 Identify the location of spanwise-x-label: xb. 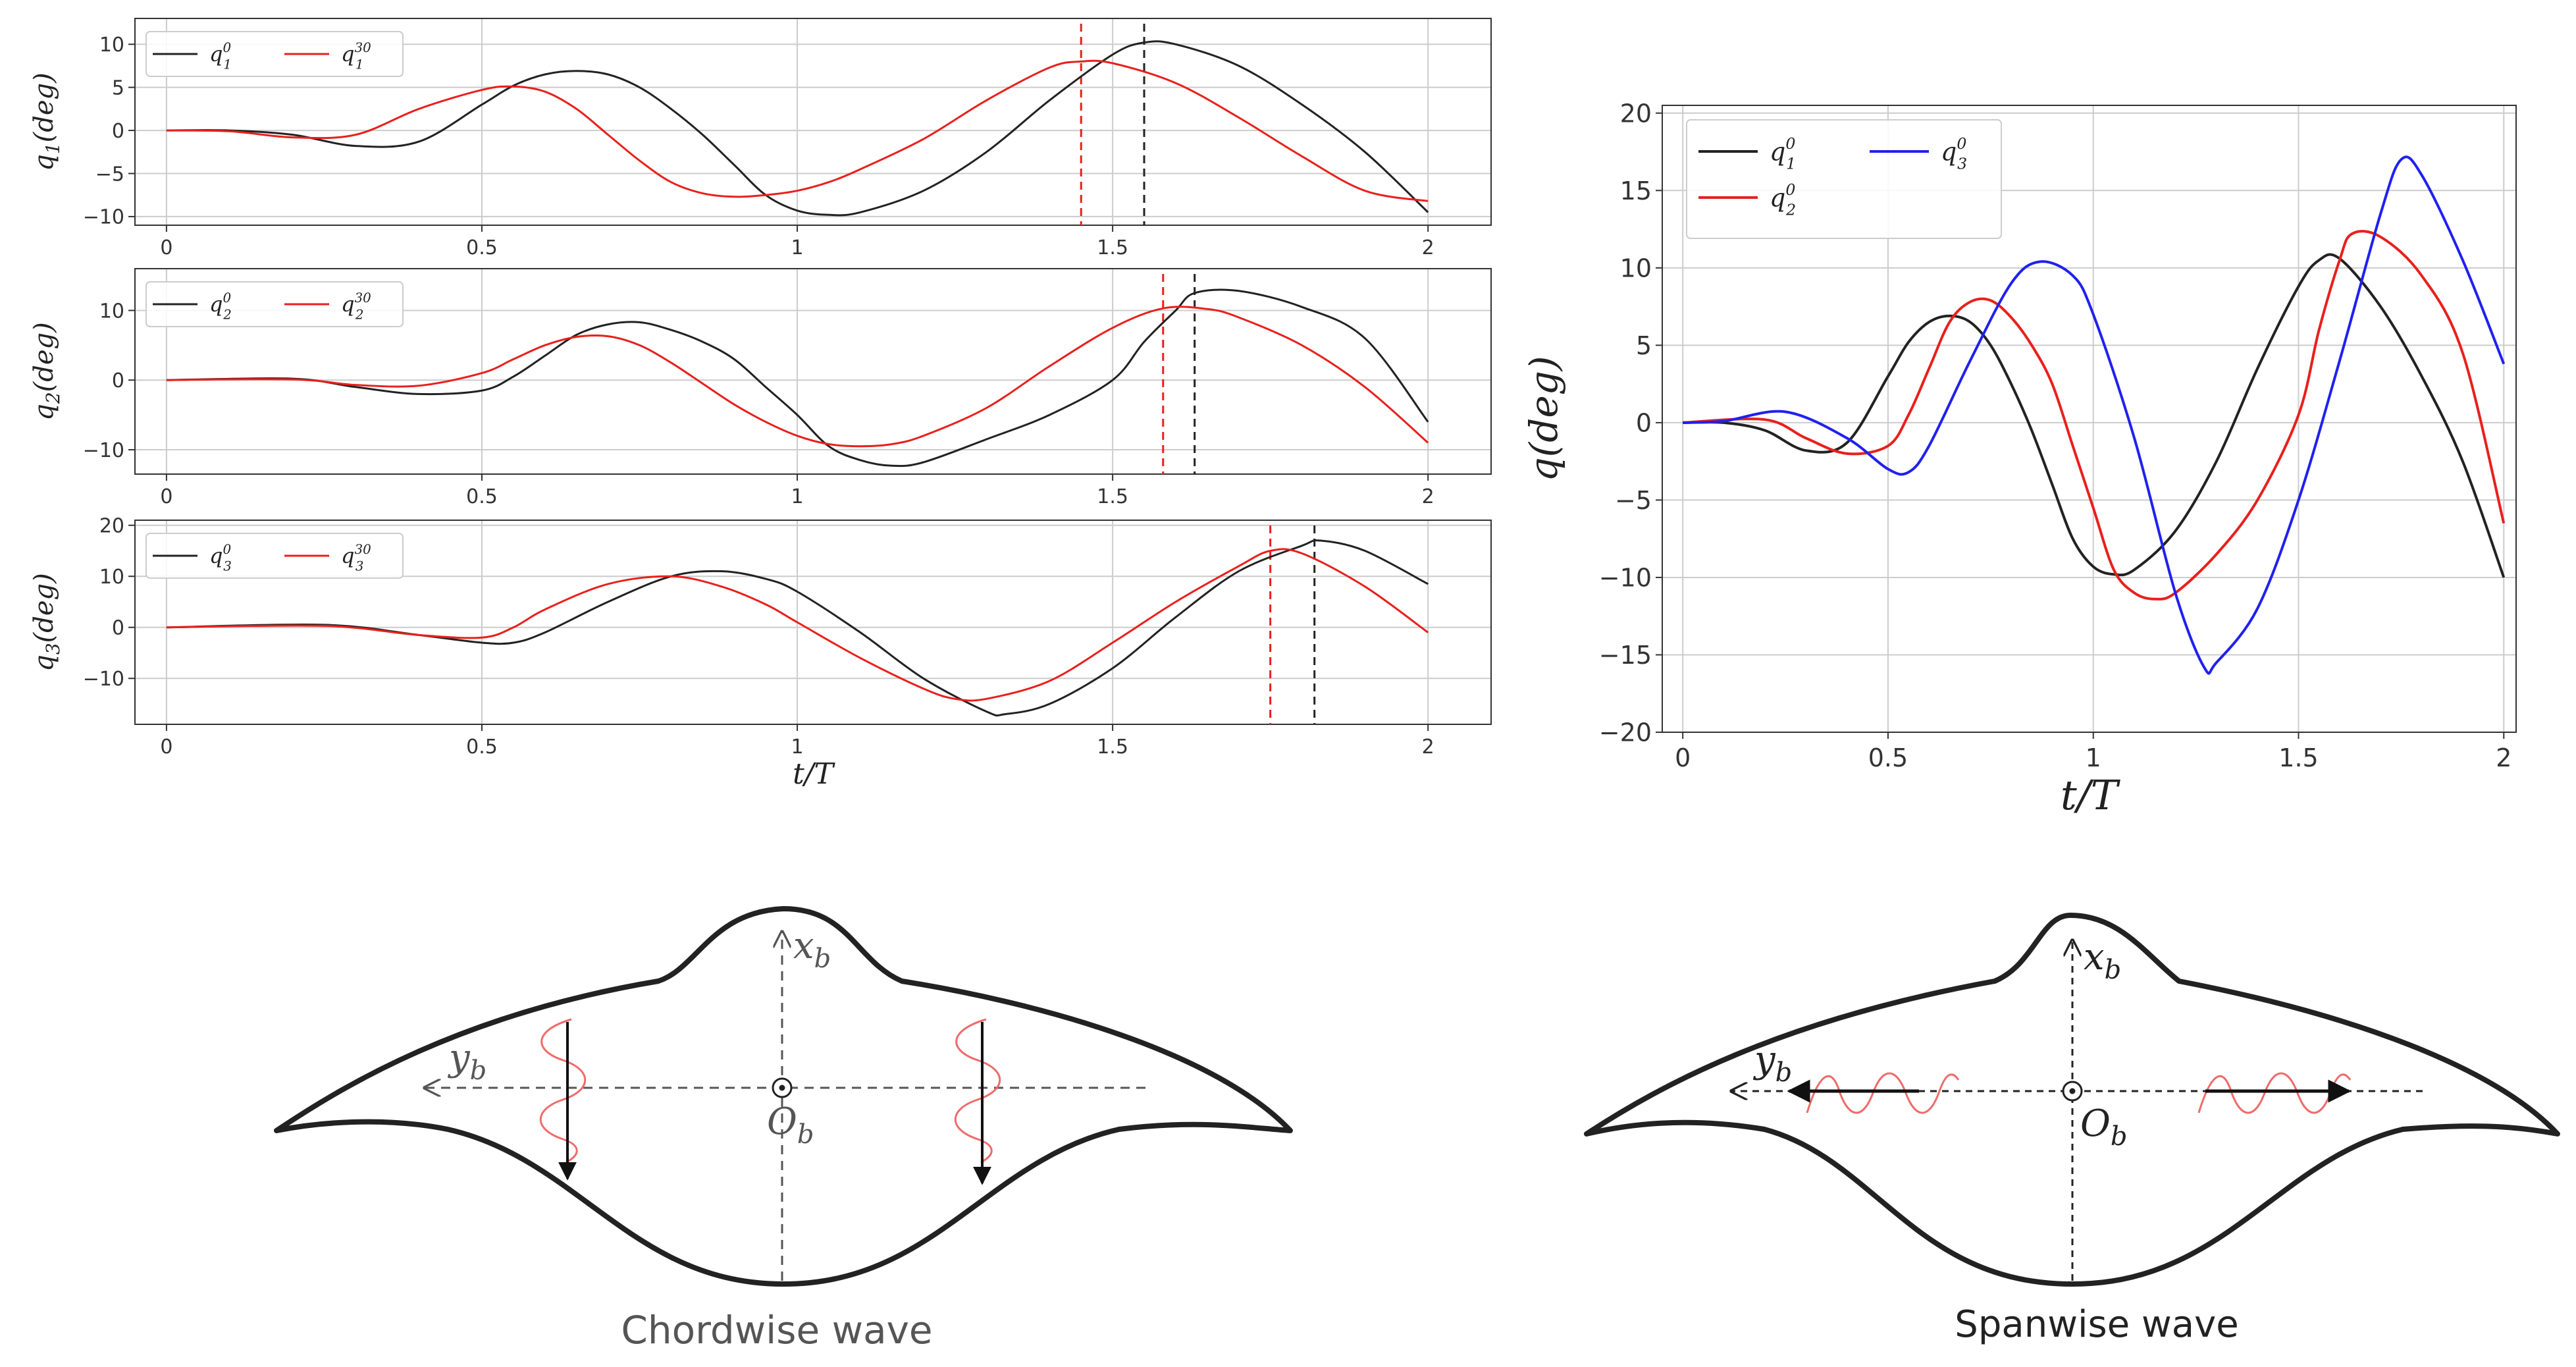
(2102, 961).